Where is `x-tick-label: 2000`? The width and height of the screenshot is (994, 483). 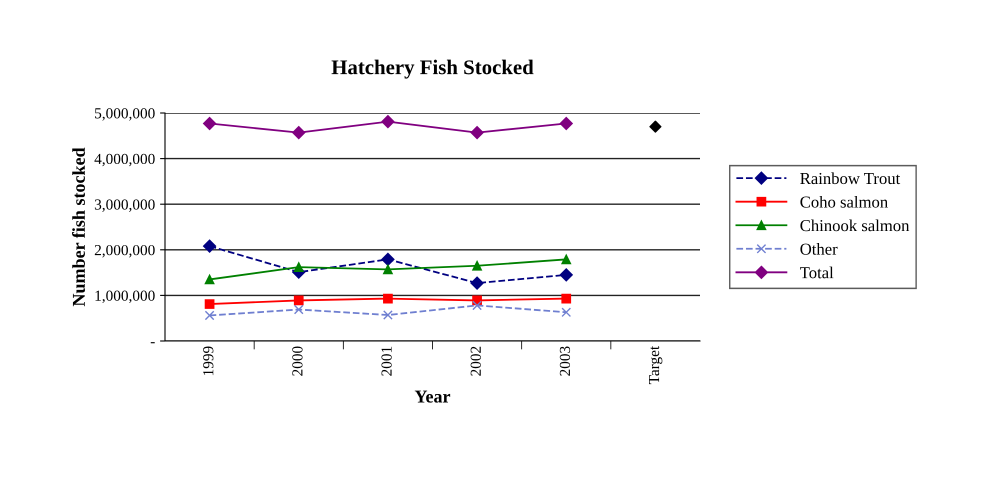
x-tick-label: 2000 is located at coordinates (297, 361).